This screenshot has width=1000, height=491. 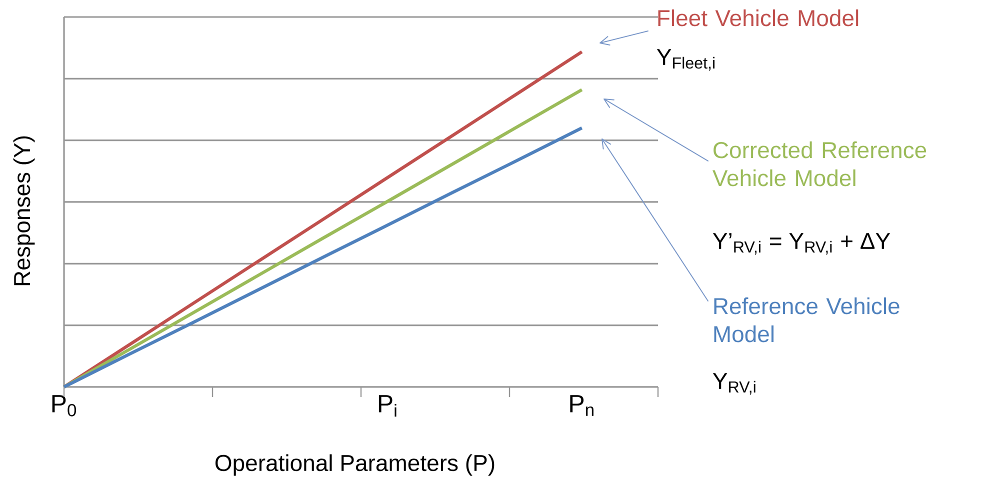 I want to click on annotation: Y$_{Fleet,i}$, so click(x=685, y=60).